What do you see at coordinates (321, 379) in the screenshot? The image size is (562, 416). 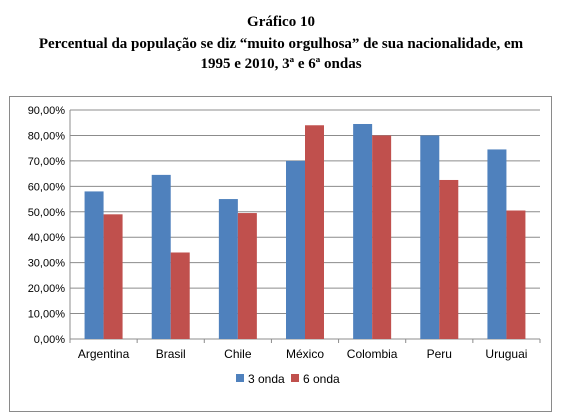 I see `legend-label: 6 onda` at bounding box center [321, 379].